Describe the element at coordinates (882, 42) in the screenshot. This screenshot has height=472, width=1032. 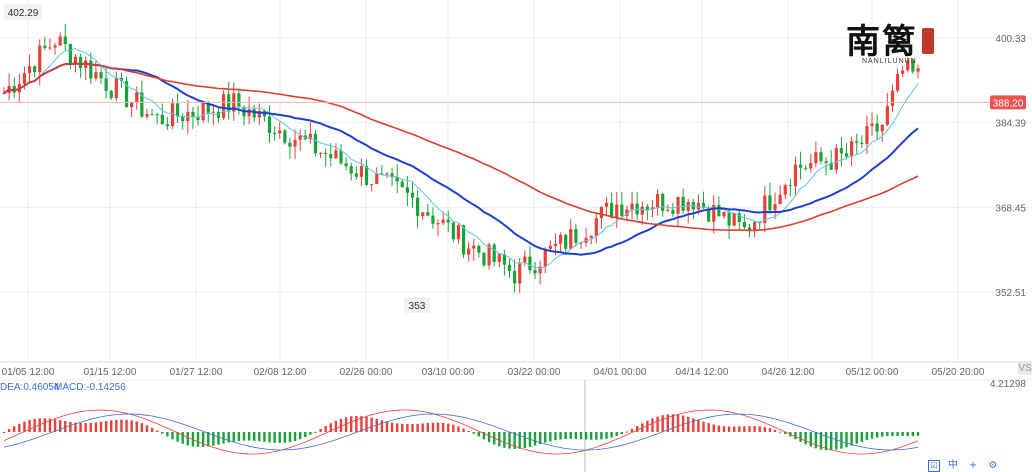
I see `watermark-glyphs: 南篱` at that location.